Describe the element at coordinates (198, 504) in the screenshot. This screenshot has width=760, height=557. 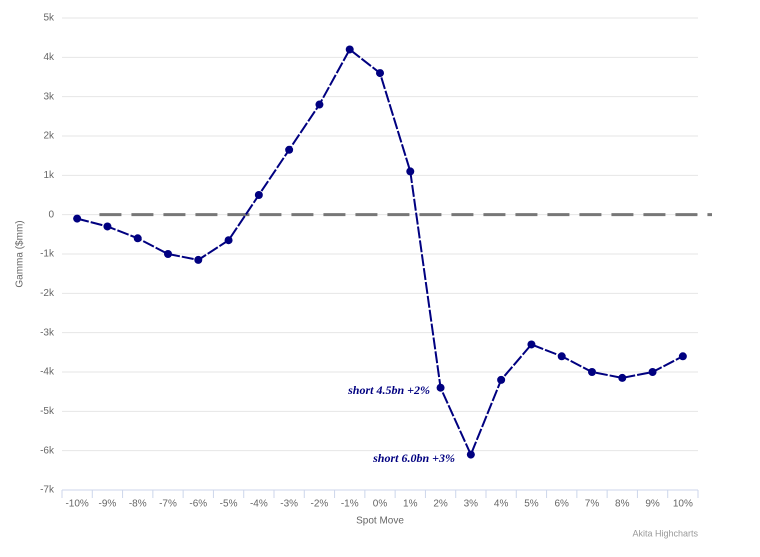
I see `x-tick-label: -6%` at that location.